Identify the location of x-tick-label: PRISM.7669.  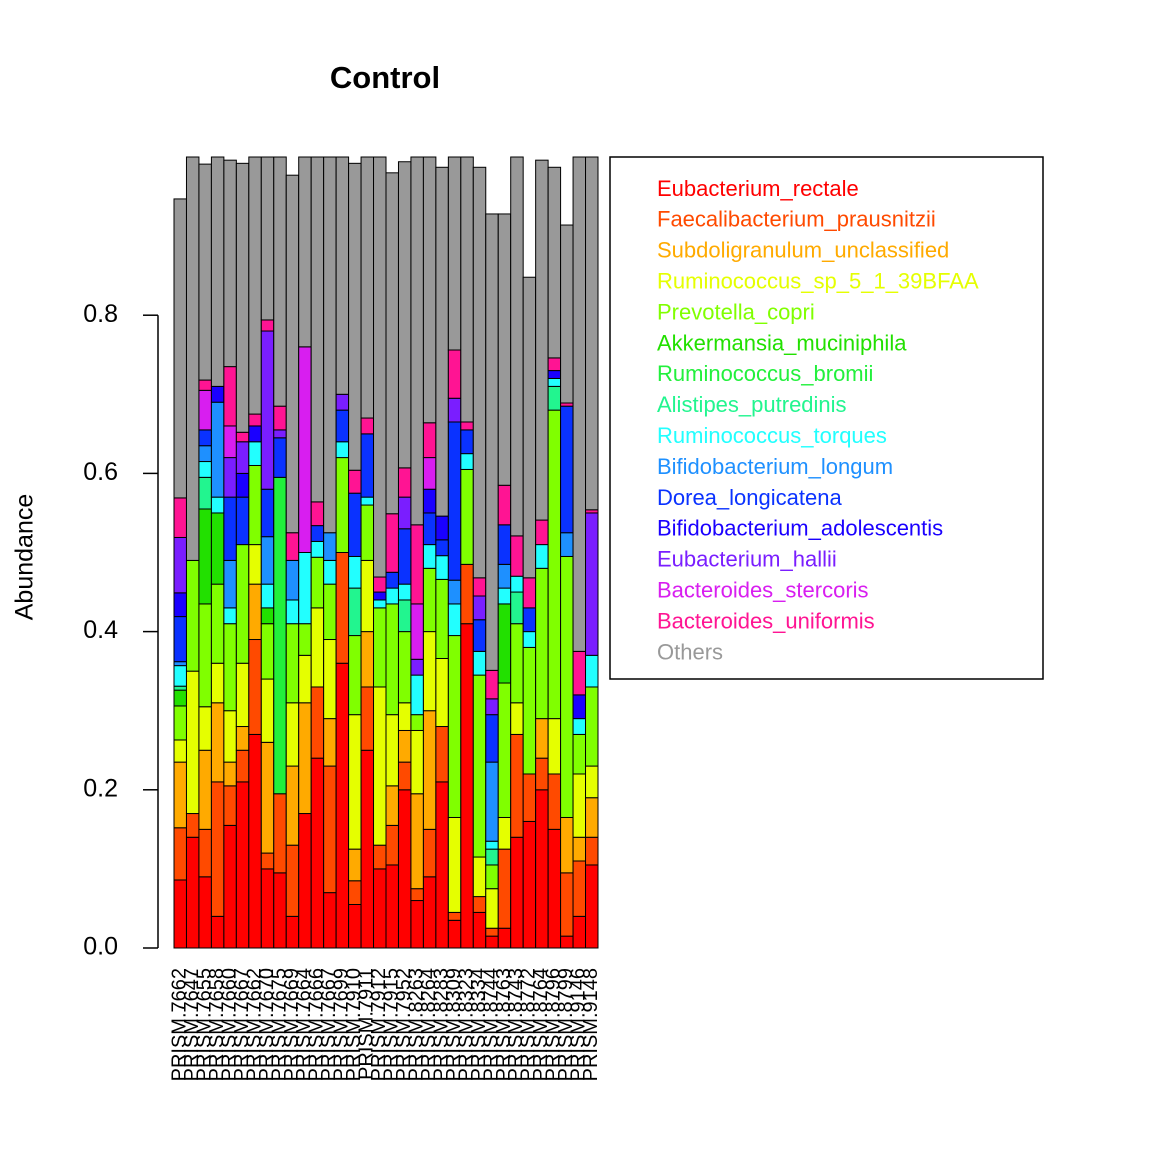
(292, 1024).